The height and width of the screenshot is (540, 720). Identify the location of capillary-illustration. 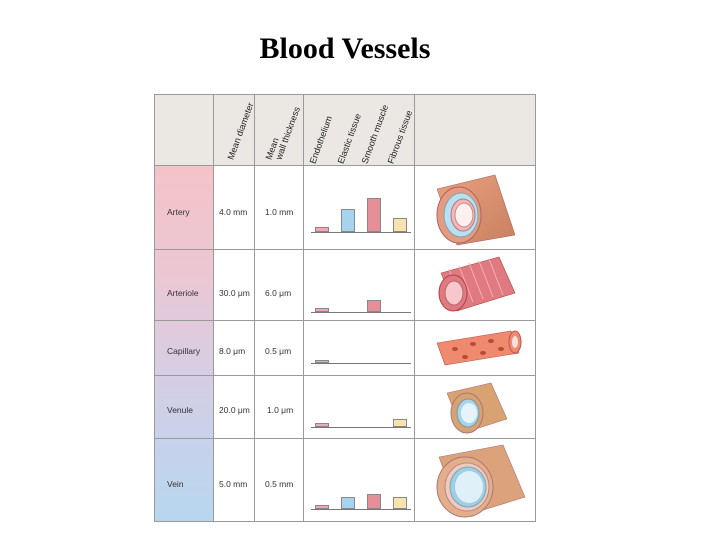
(479, 348).